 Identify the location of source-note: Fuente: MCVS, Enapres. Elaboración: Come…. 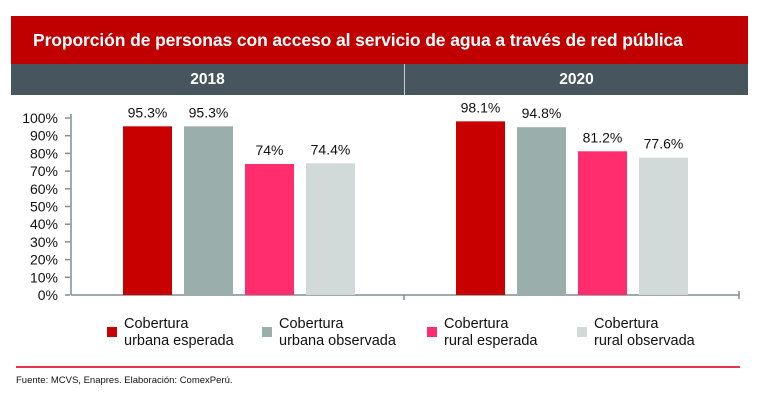
(124, 380).